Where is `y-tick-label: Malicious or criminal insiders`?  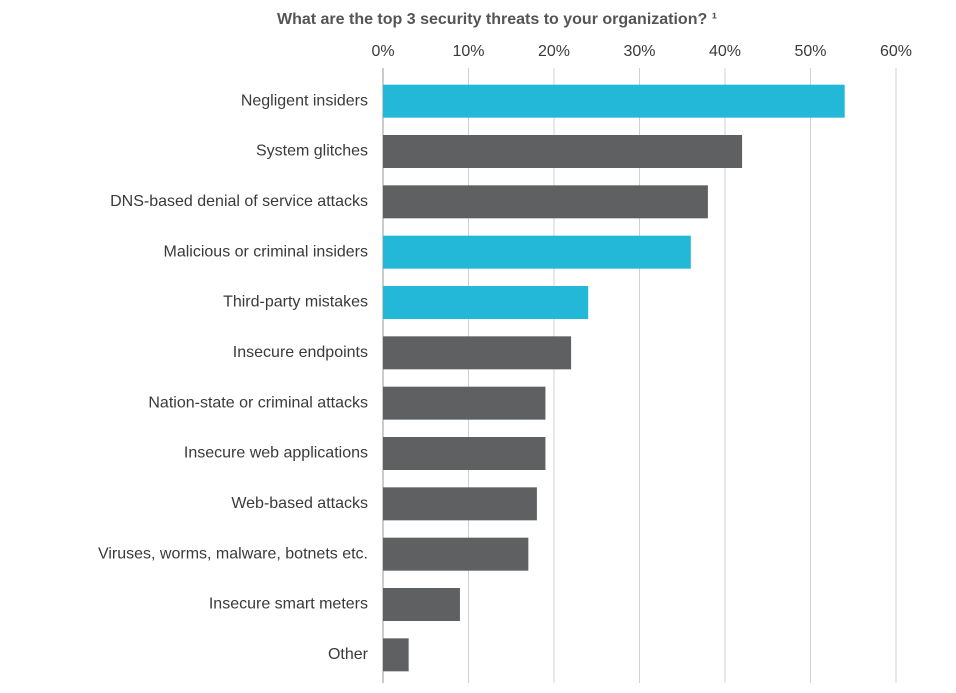
y-tick-label: Malicious or criminal insiders is located at coordinates (266, 251).